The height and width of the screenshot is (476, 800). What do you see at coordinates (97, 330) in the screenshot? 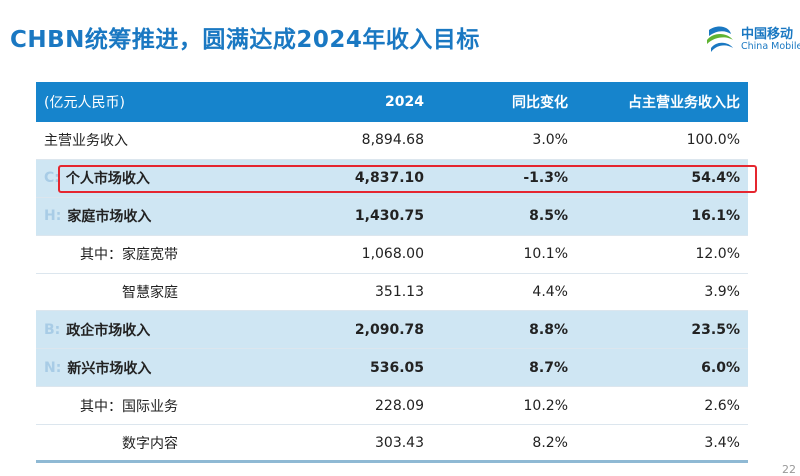
I see `row-label: B: 政企市场收入` at bounding box center [97, 330].